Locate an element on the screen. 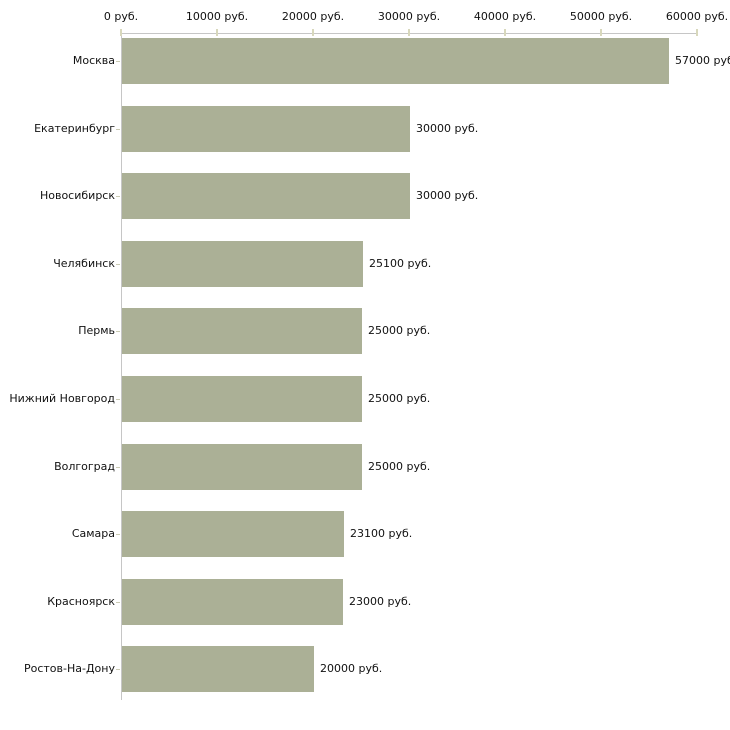 The image size is (730, 730). category-label: Пермь is located at coordinates (96, 330).